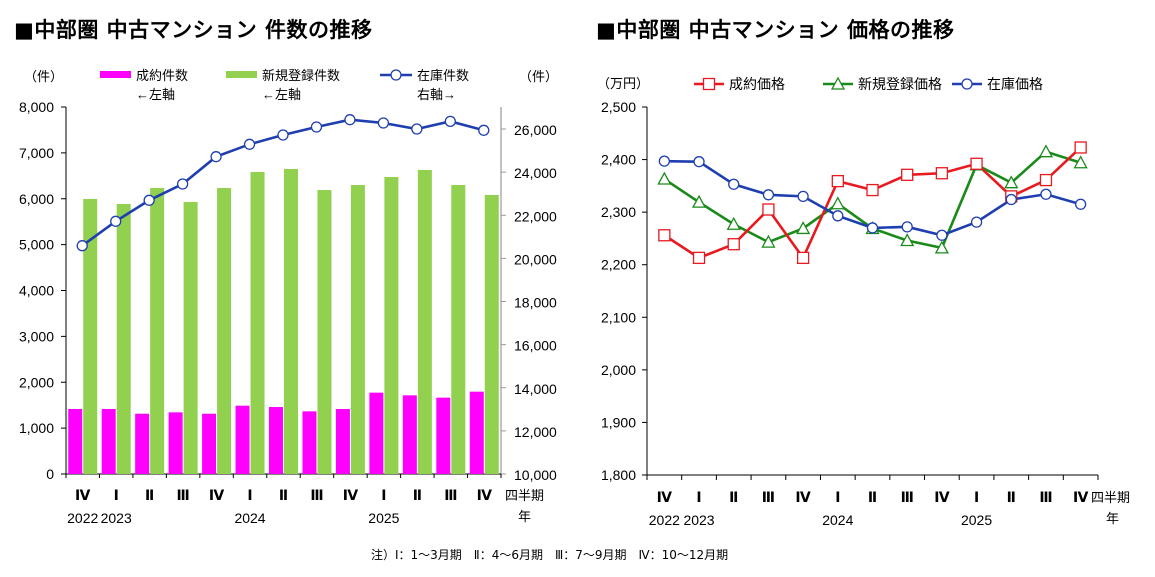  What do you see at coordinates (618, 107) in the screenshot?
I see `left-tick-label: 2,500` at bounding box center [618, 107].